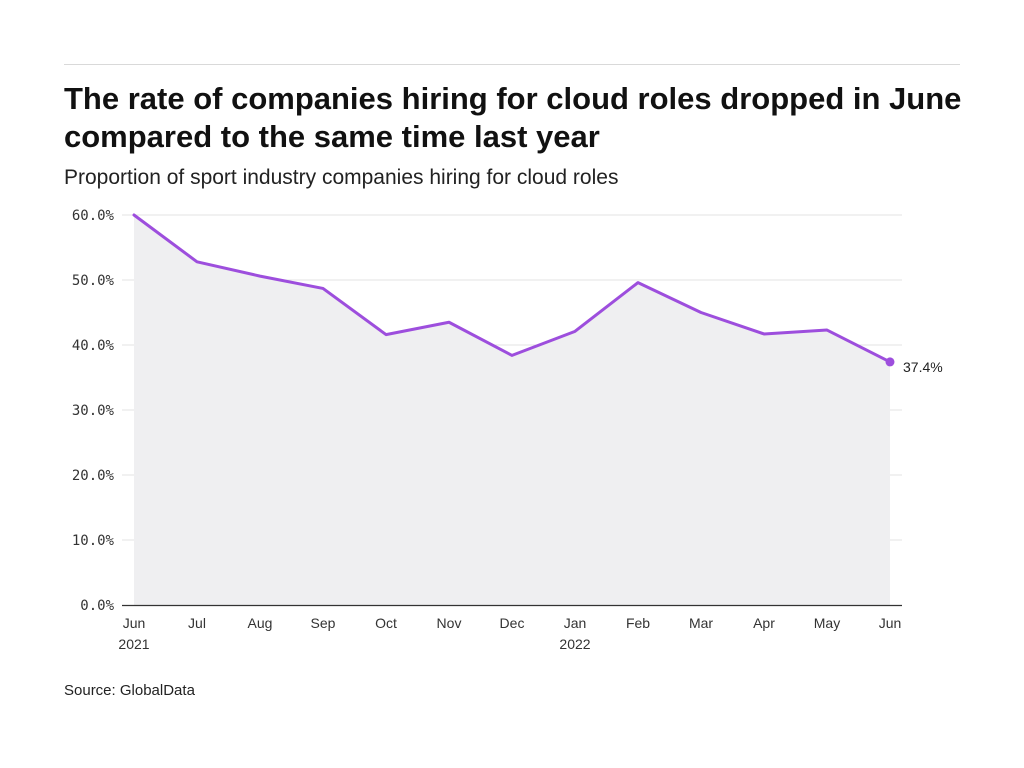  Describe the element at coordinates (638, 623) in the screenshot. I see `x-tick-label: Feb` at that location.